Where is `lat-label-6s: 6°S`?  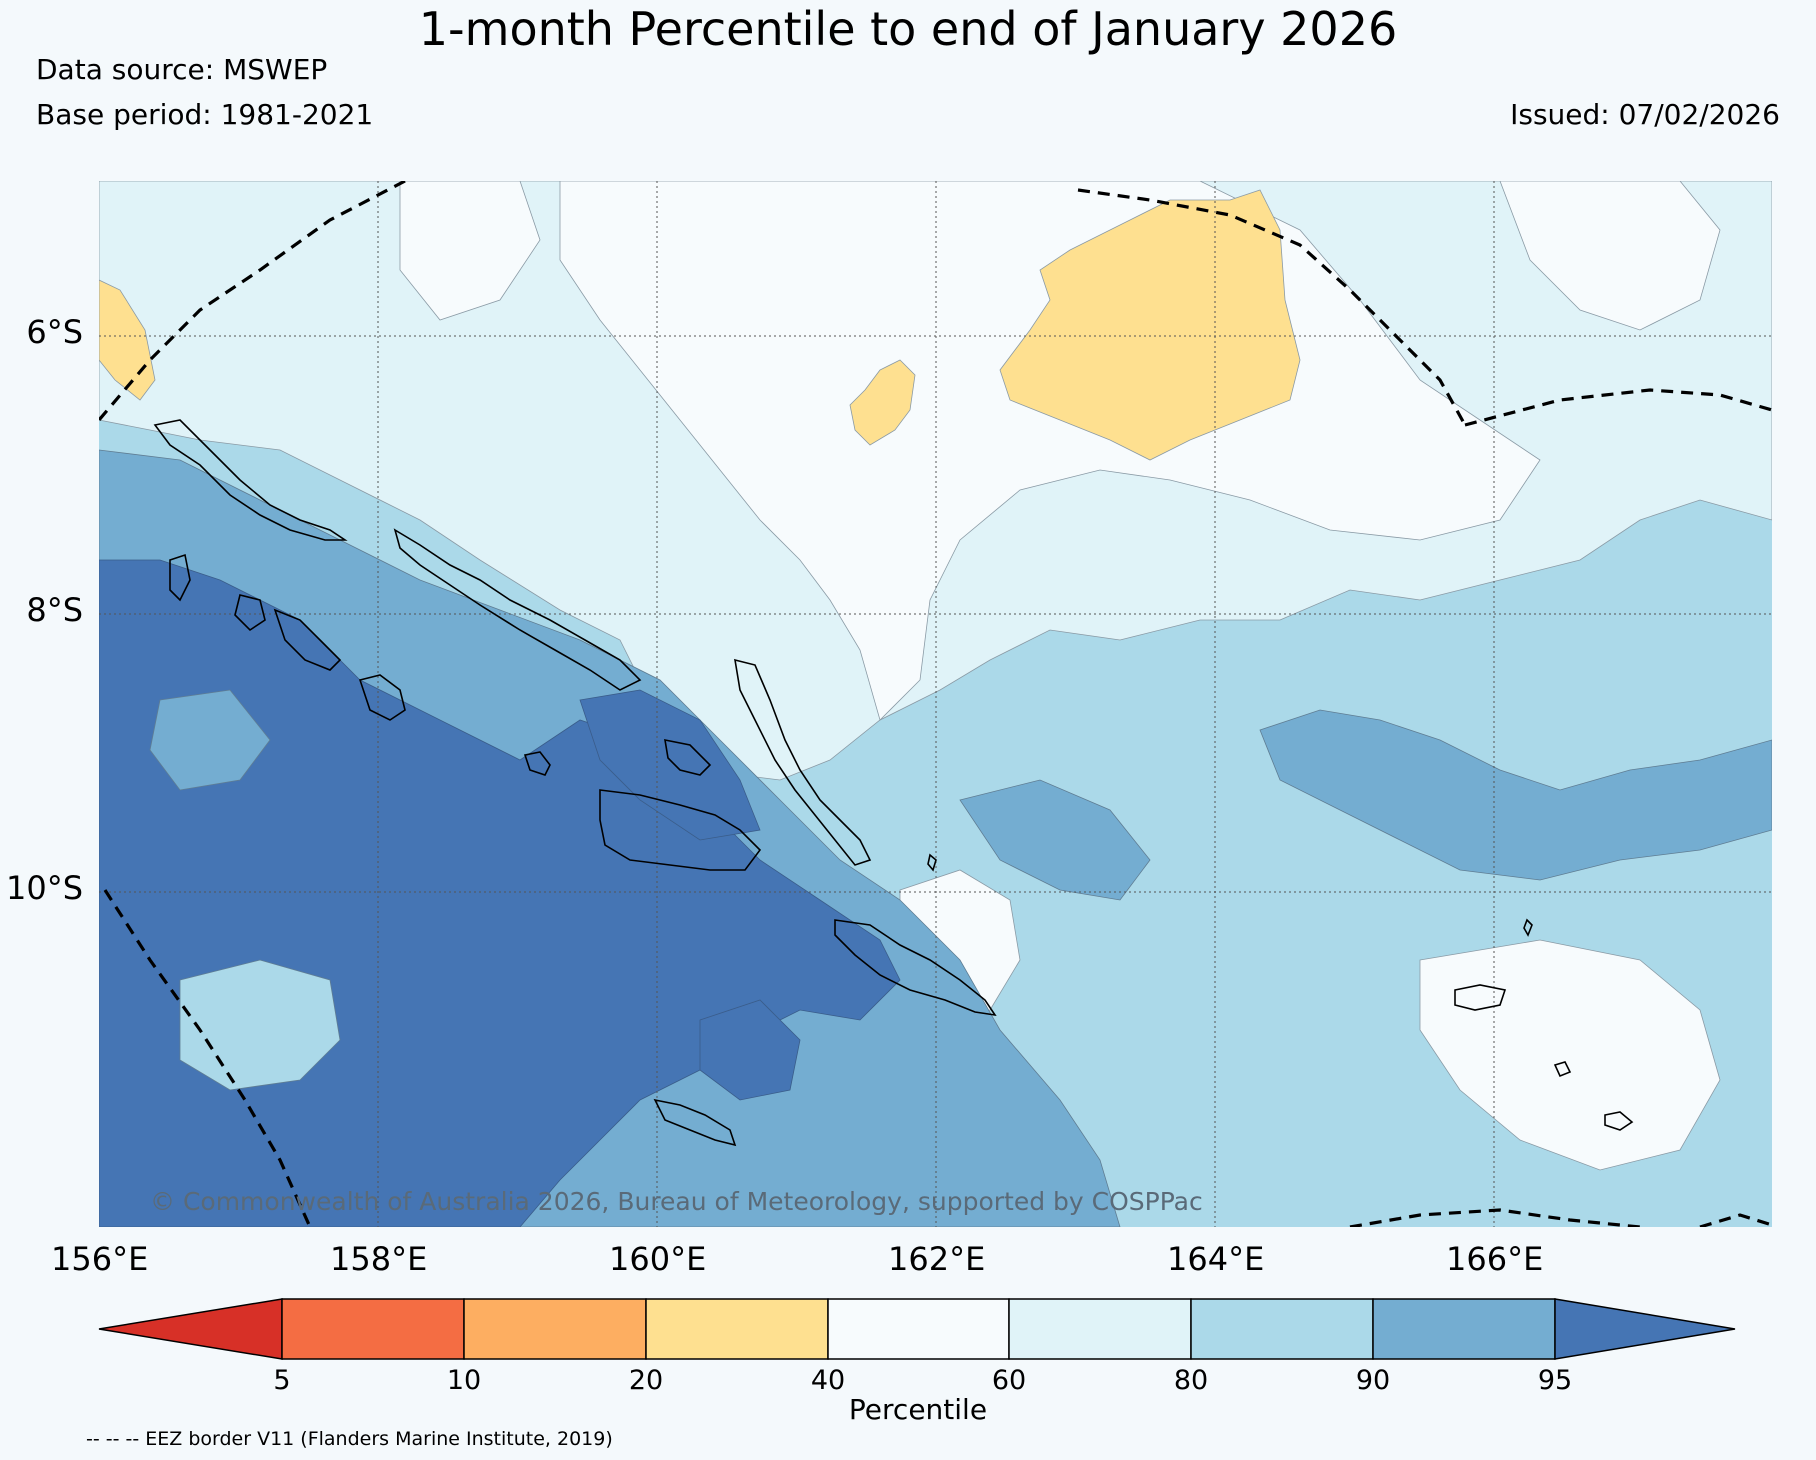
lat-label-6s: 6°S is located at coordinates (54, 332).